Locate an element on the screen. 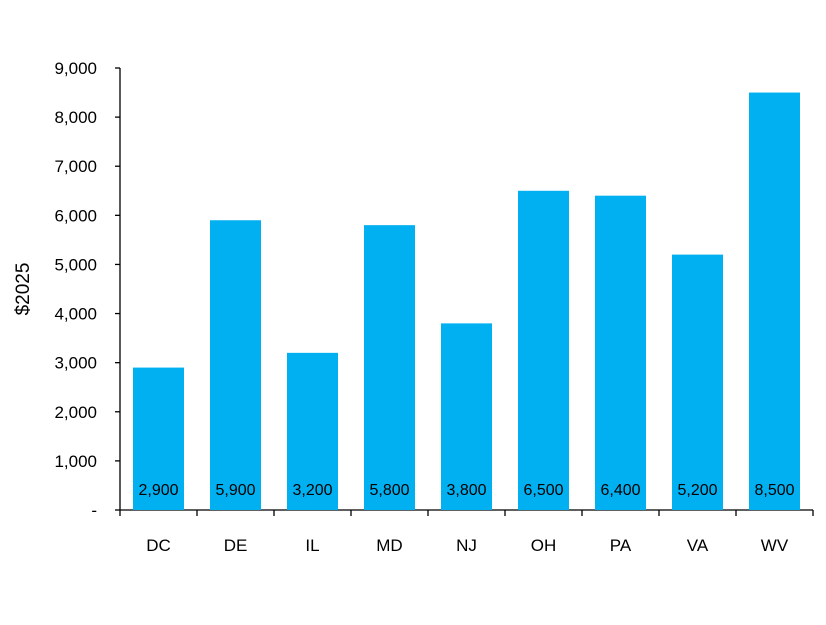 Image resolution: width=826 pixels, height=625 pixels. x-tick-label: WV is located at coordinates (775, 545).